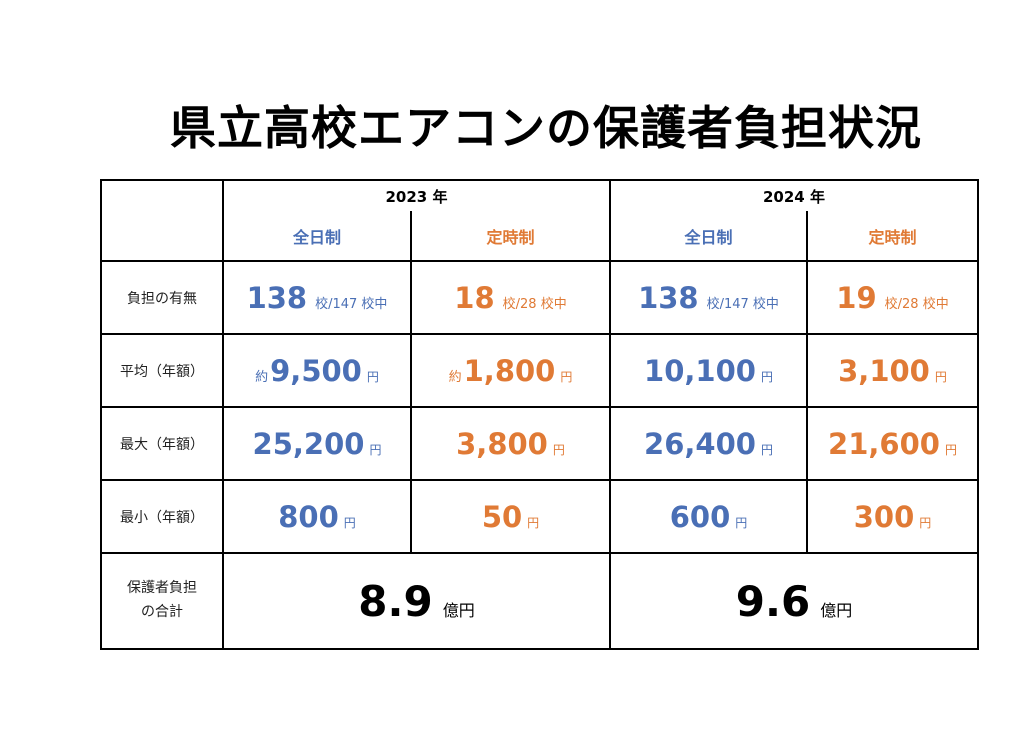 This screenshot has height=742, width=1024. I want to click on cell-avg-fulltime-2023: 約9,500 円, so click(317, 370).